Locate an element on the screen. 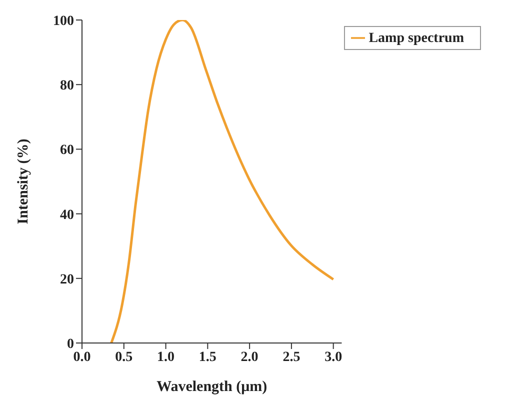 The width and height of the screenshot is (509, 415). y-axis-title: Intensity (%) is located at coordinates (23, 181).